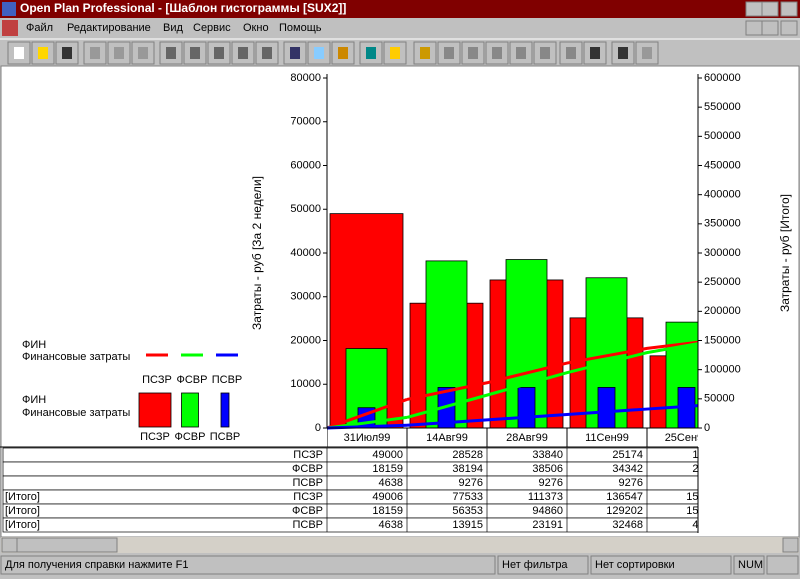  What do you see at coordinates (367, 438) in the screenshot?
I see `x-tick-label: 31Июл99` at bounding box center [367, 438].